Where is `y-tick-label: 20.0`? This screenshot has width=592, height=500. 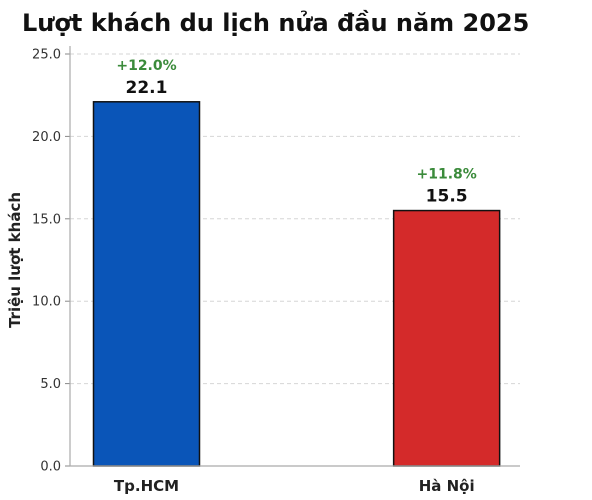 y-tick-label: 20.0 is located at coordinates (46, 137).